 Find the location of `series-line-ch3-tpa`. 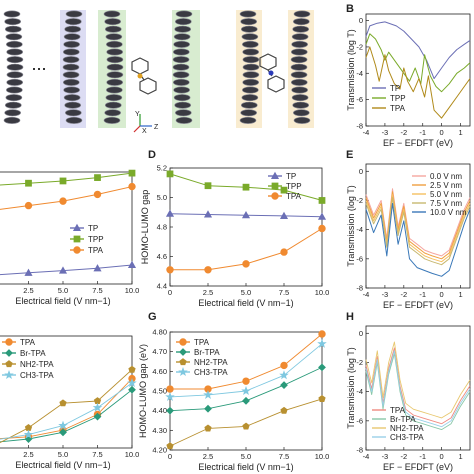

series-line-ch3-tpa is located at coordinates (418, 389).